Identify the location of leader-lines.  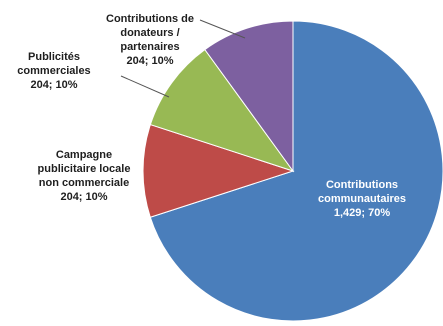
(183, 58).